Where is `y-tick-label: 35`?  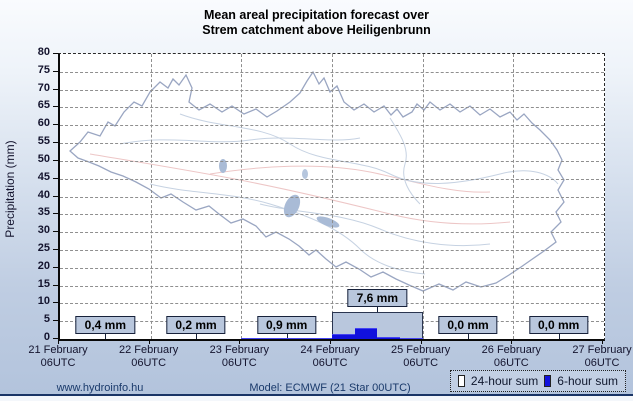
y-tick-label: 35 is located at coordinates (43, 212).